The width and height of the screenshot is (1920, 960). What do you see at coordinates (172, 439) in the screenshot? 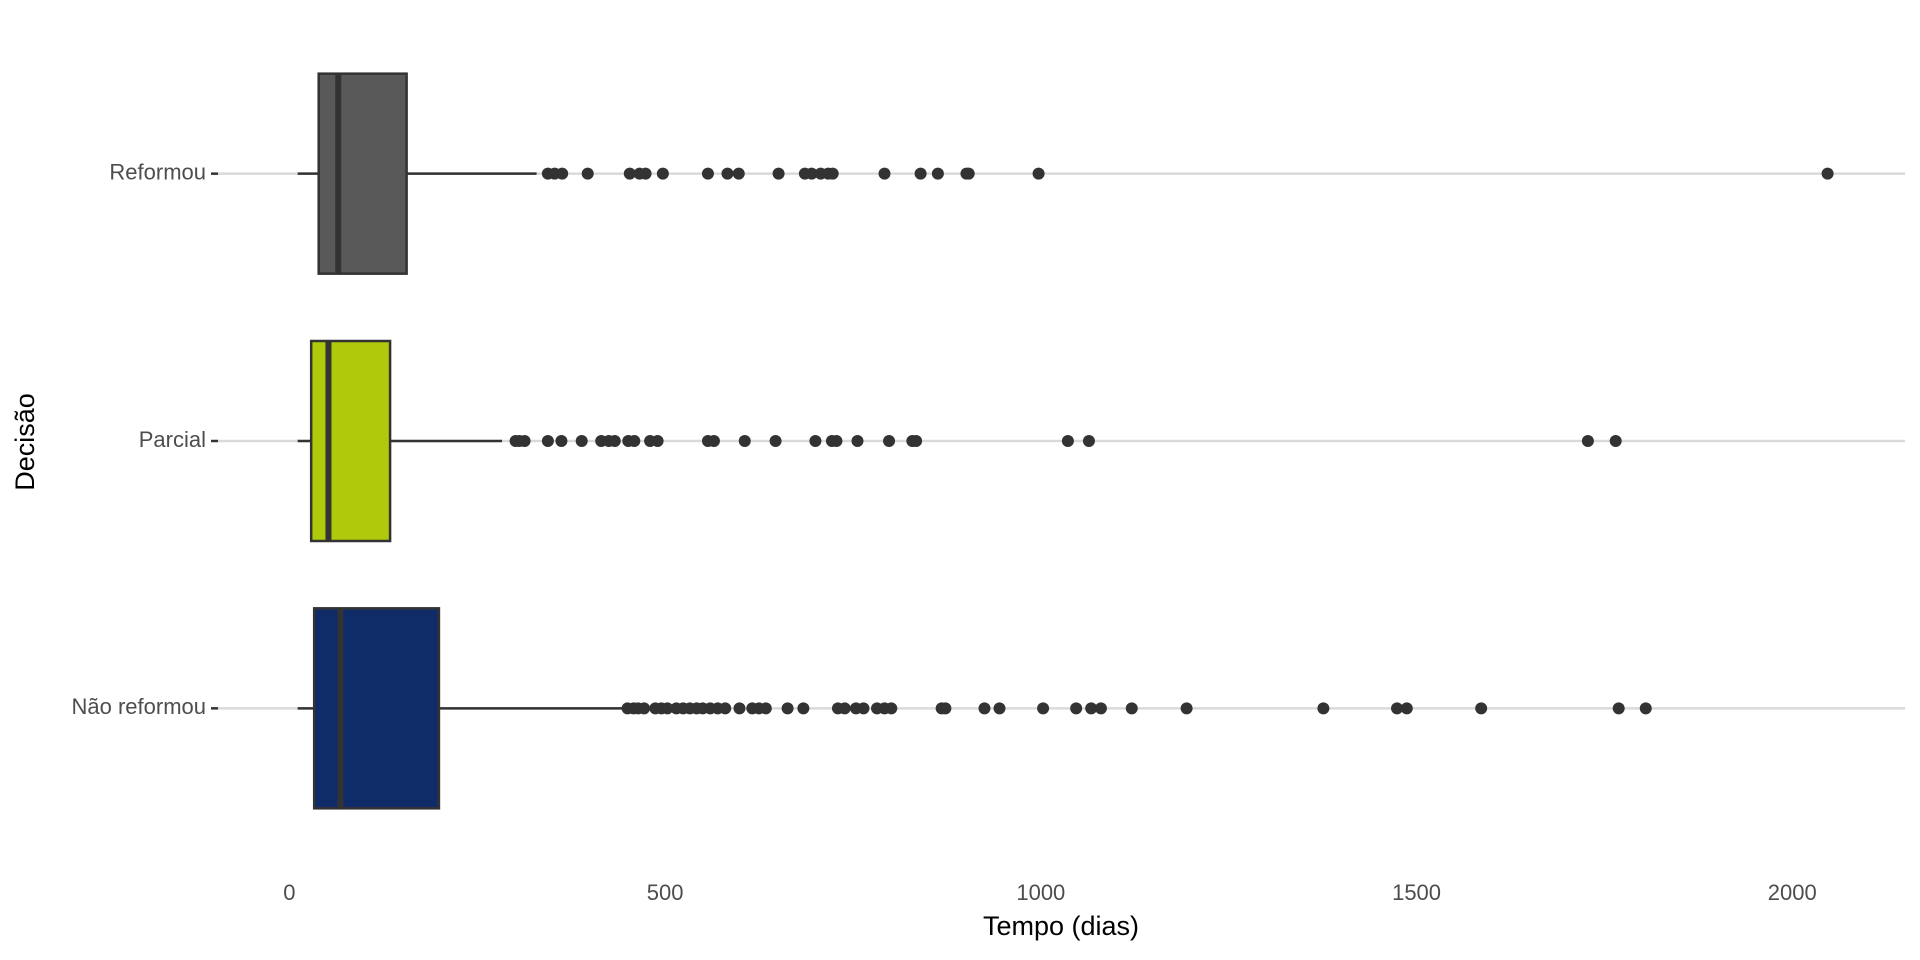
I see `y-tick-label: Parcial` at bounding box center [172, 439].